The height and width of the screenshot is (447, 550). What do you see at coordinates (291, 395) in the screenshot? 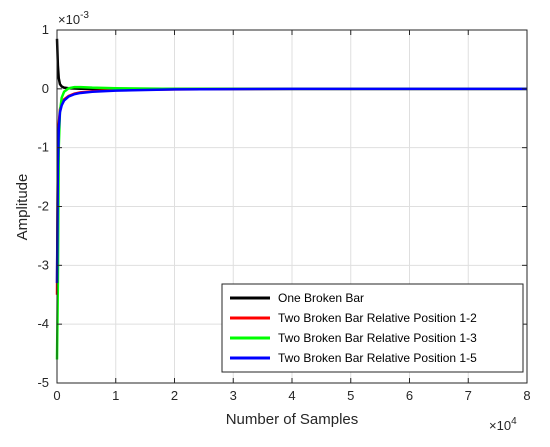
I see `x-tick-label: 4` at bounding box center [291, 395].